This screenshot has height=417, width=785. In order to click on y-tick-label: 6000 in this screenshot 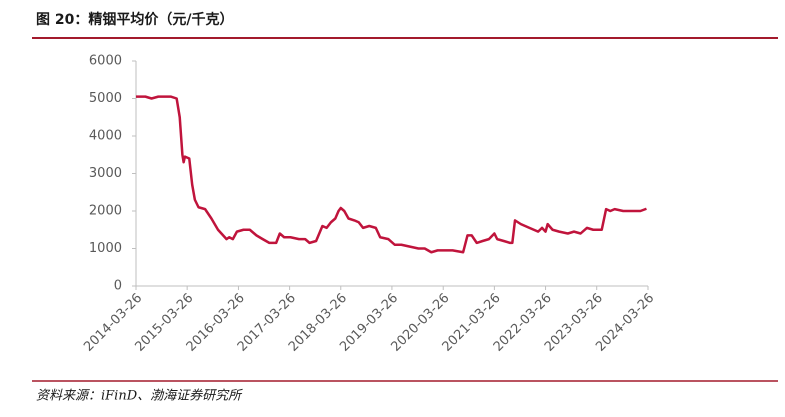, I will do `click(105, 61)`.